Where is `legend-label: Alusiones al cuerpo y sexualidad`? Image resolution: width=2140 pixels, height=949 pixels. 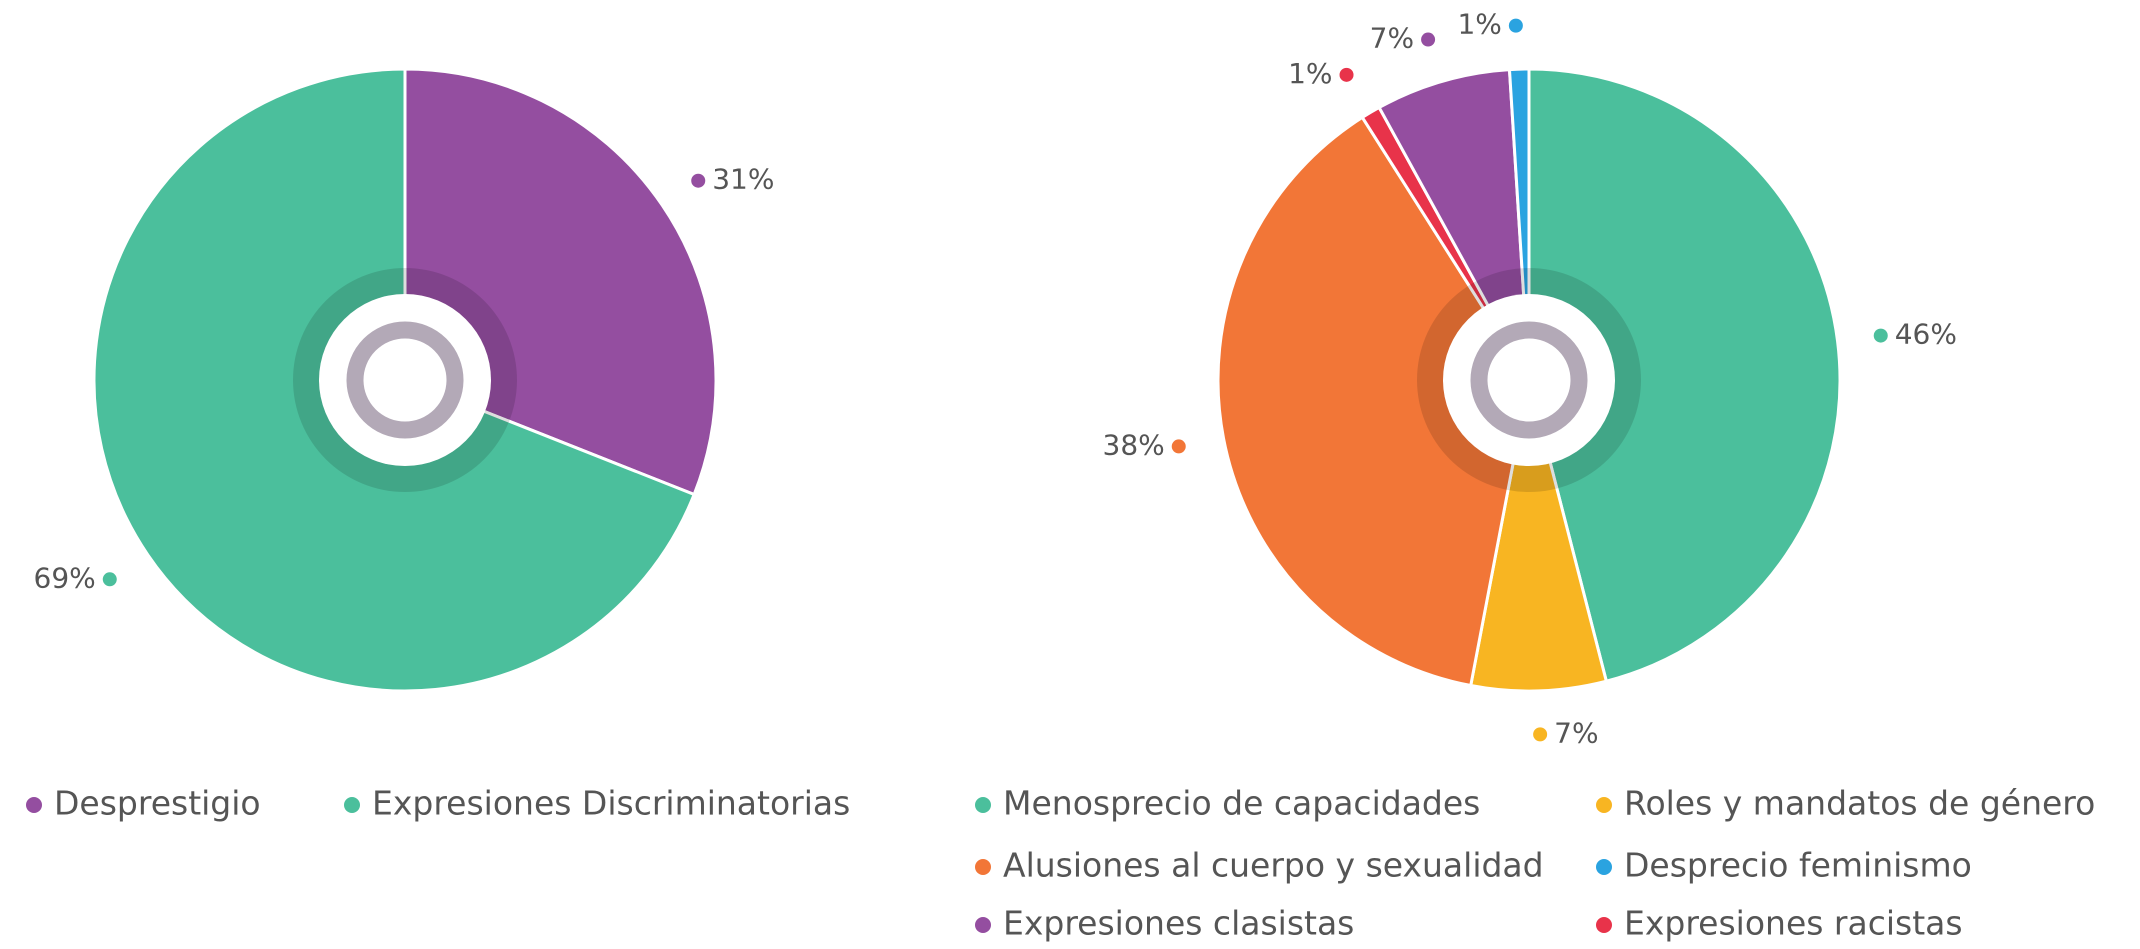
legend-label: Alusiones al cuerpo y sexualidad is located at coordinates (1273, 865).